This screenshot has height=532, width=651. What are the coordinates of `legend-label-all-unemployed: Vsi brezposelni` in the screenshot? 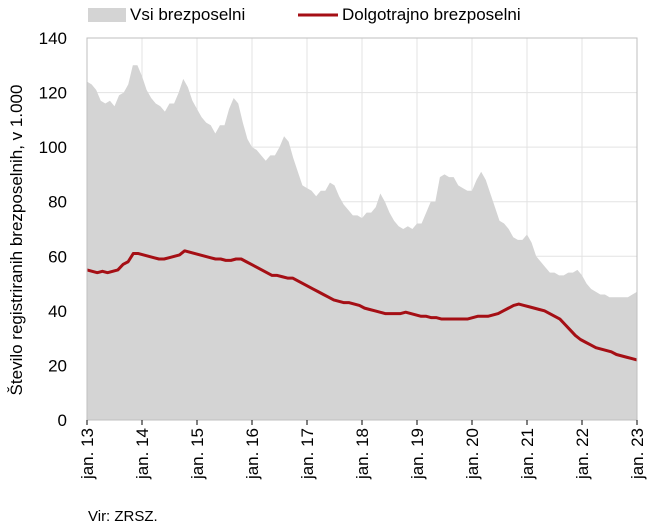 It's located at (187, 14).